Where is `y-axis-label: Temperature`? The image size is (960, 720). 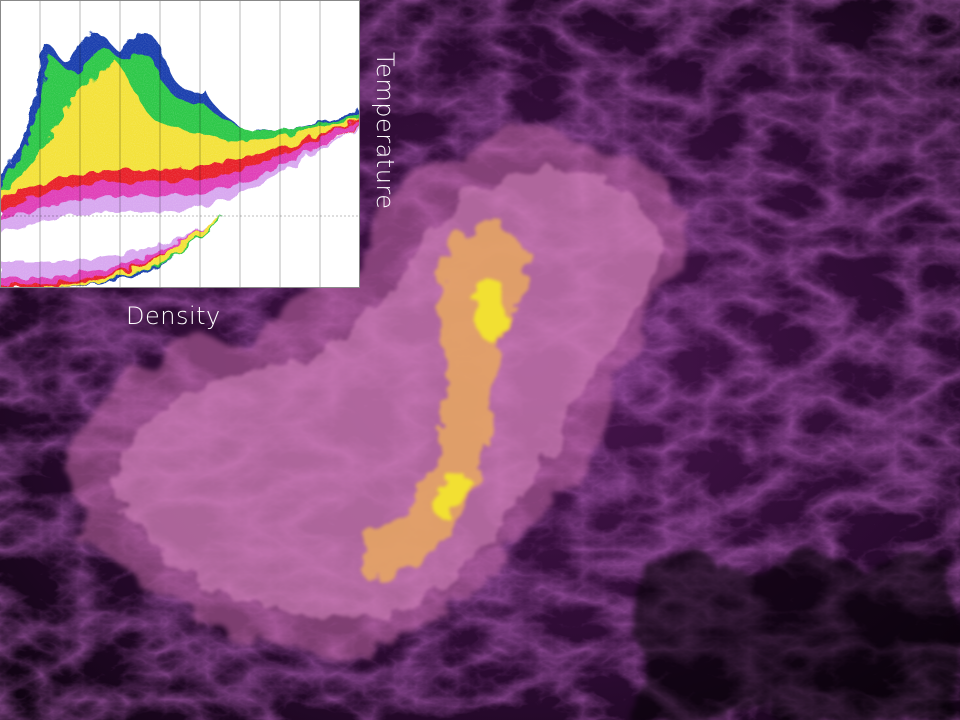
y-axis-label: Temperature is located at coordinates (385, 131).